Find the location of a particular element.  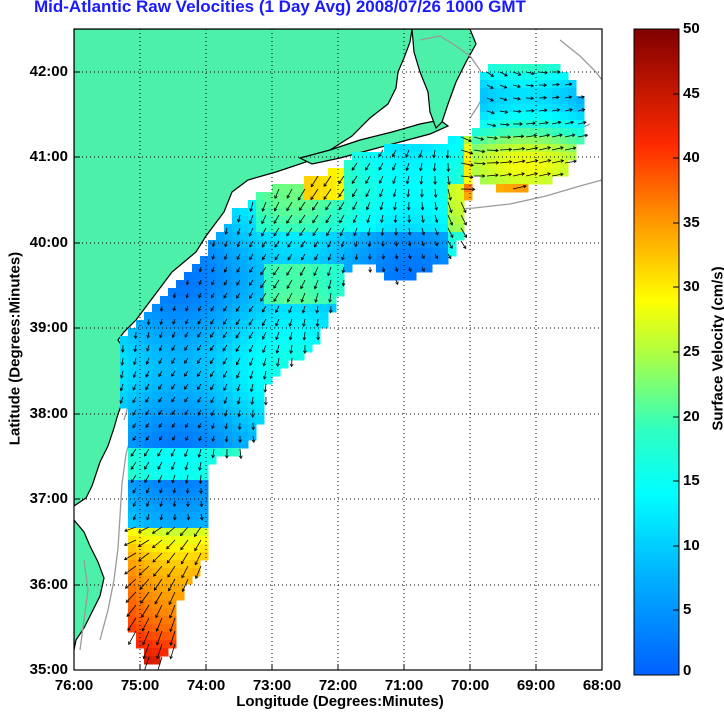

colorbar-label: Surface Velocity (cm/s) is located at coordinates (716, 348).